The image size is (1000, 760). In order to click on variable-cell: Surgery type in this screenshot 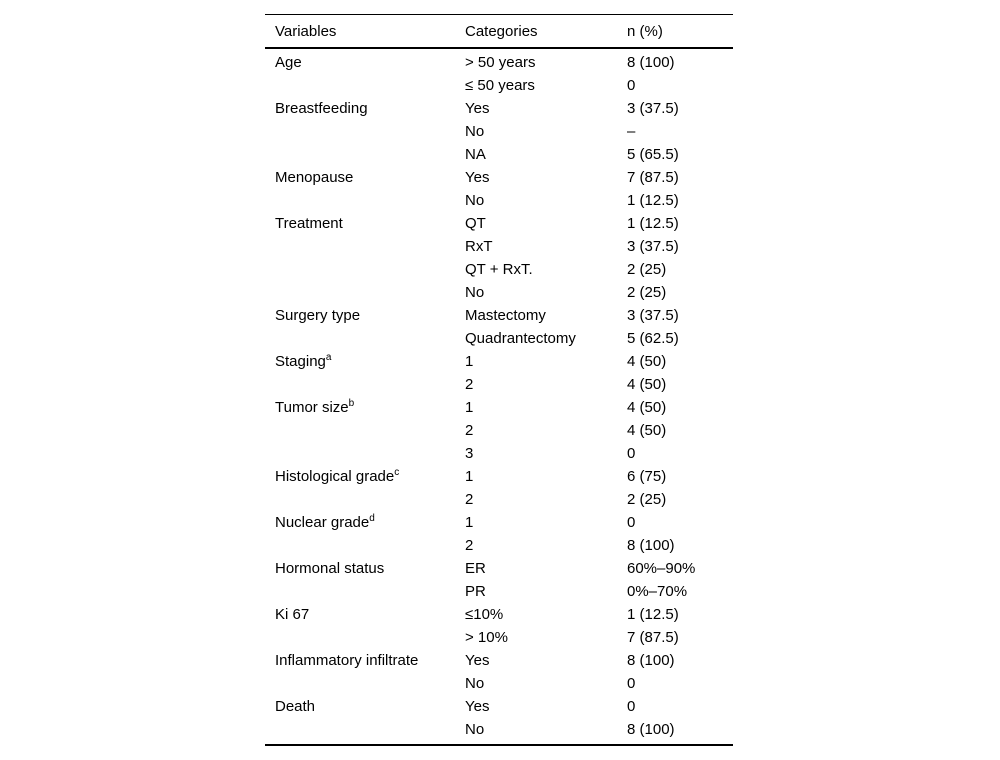, I will do `click(370, 315)`.